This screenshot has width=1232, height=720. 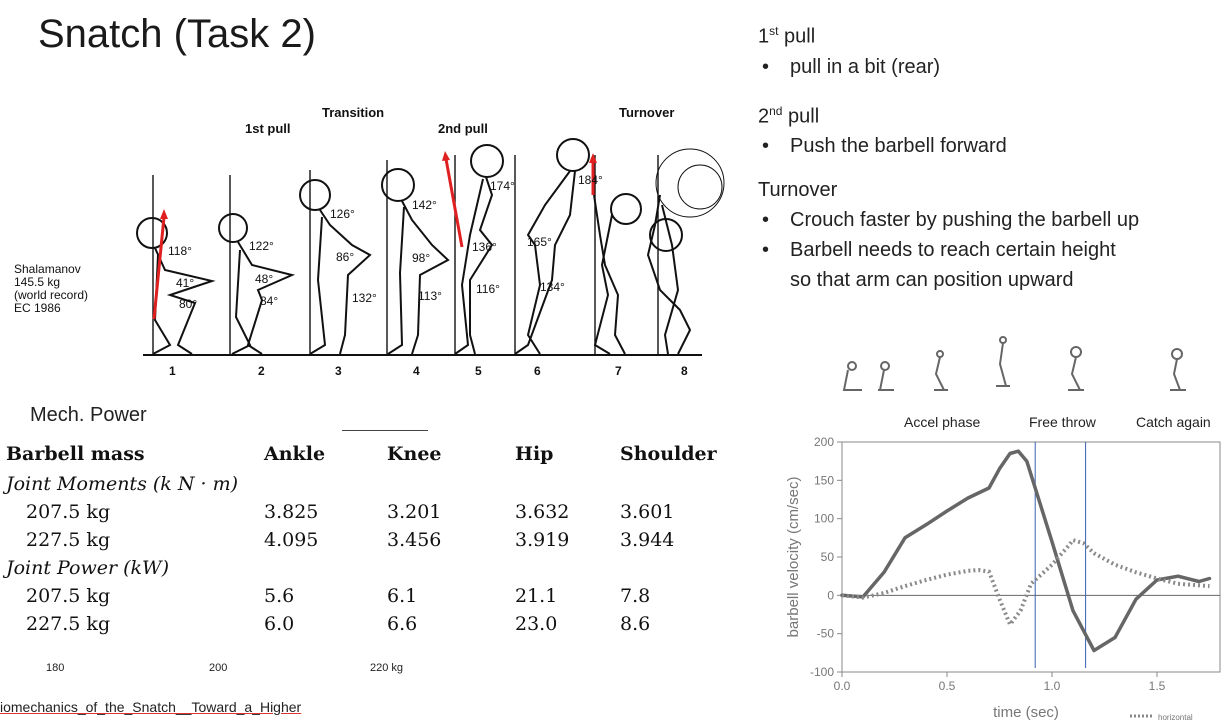 What do you see at coordinates (534, 454) in the screenshot?
I see `col-header: Hip` at bounding box center [534, 454].